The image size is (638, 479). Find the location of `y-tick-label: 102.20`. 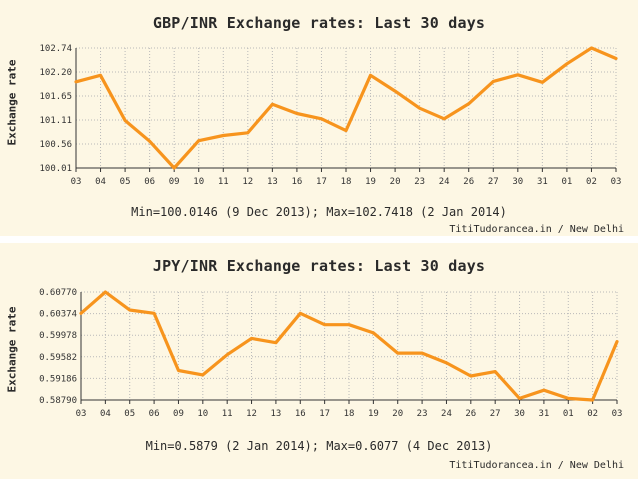

y-tick-label: 102.20 is located at coordinates (55, 73).